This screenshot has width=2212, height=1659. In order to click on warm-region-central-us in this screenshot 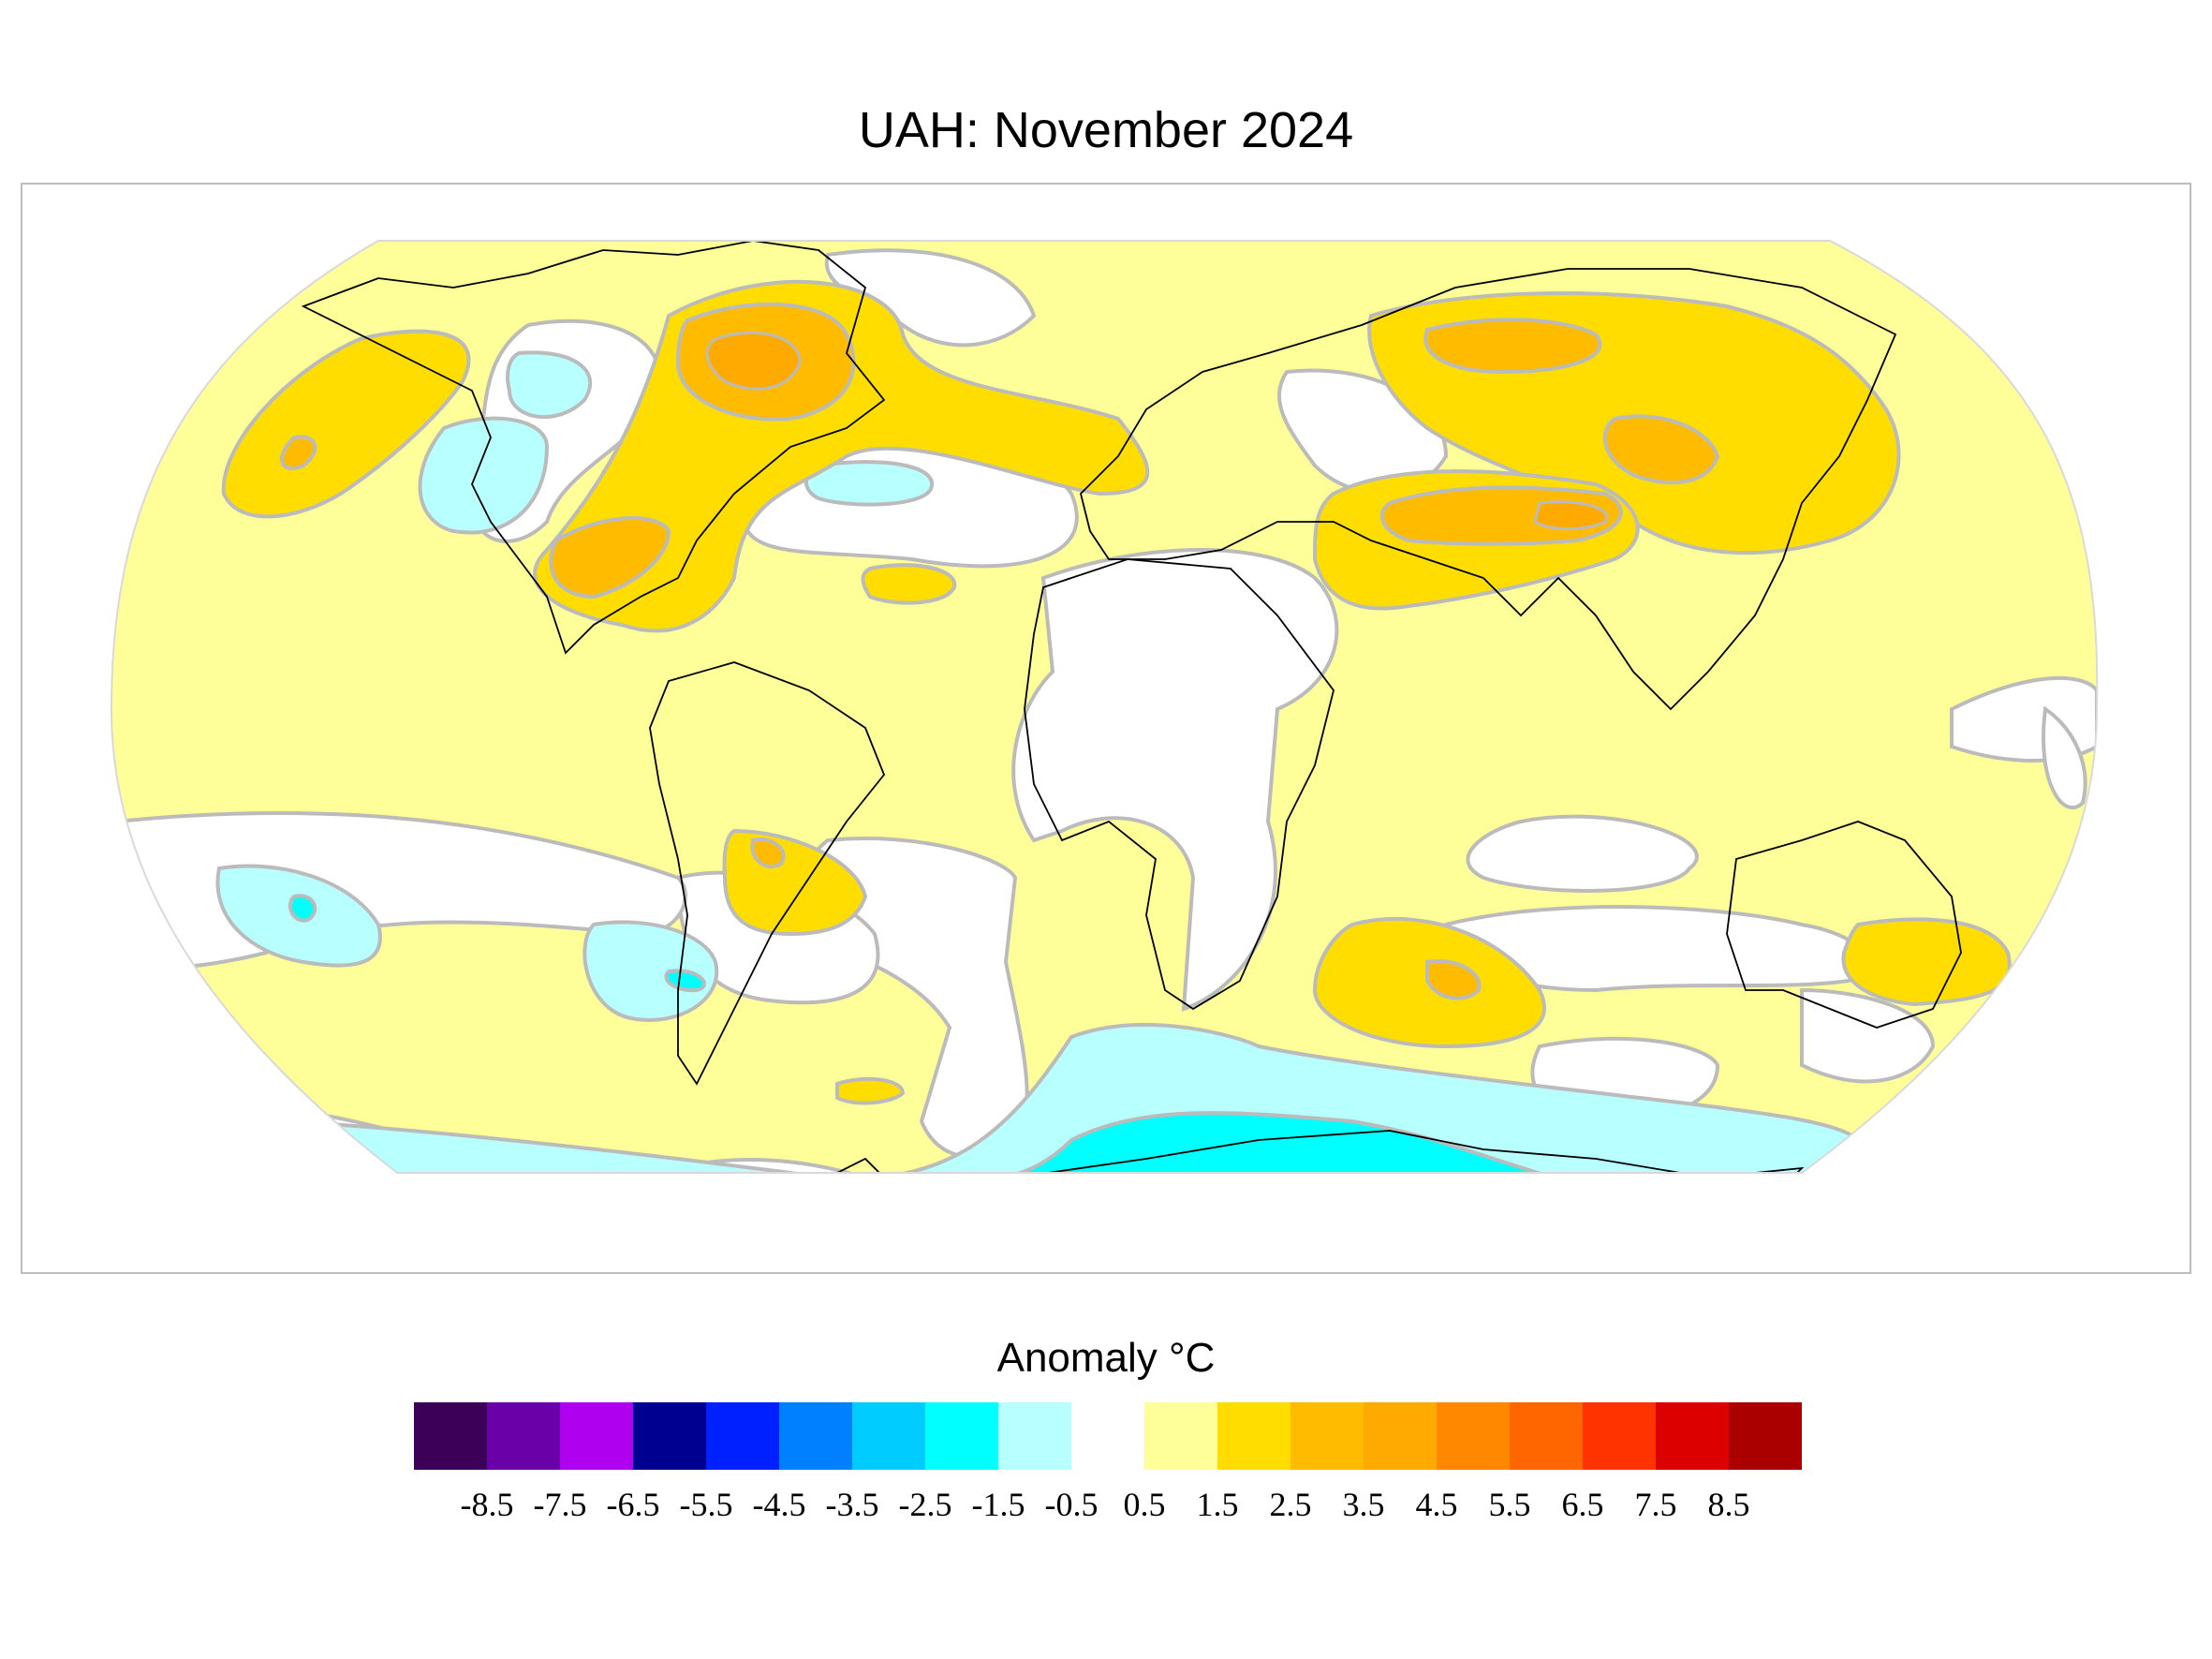, I will do `click(610, 558)`.